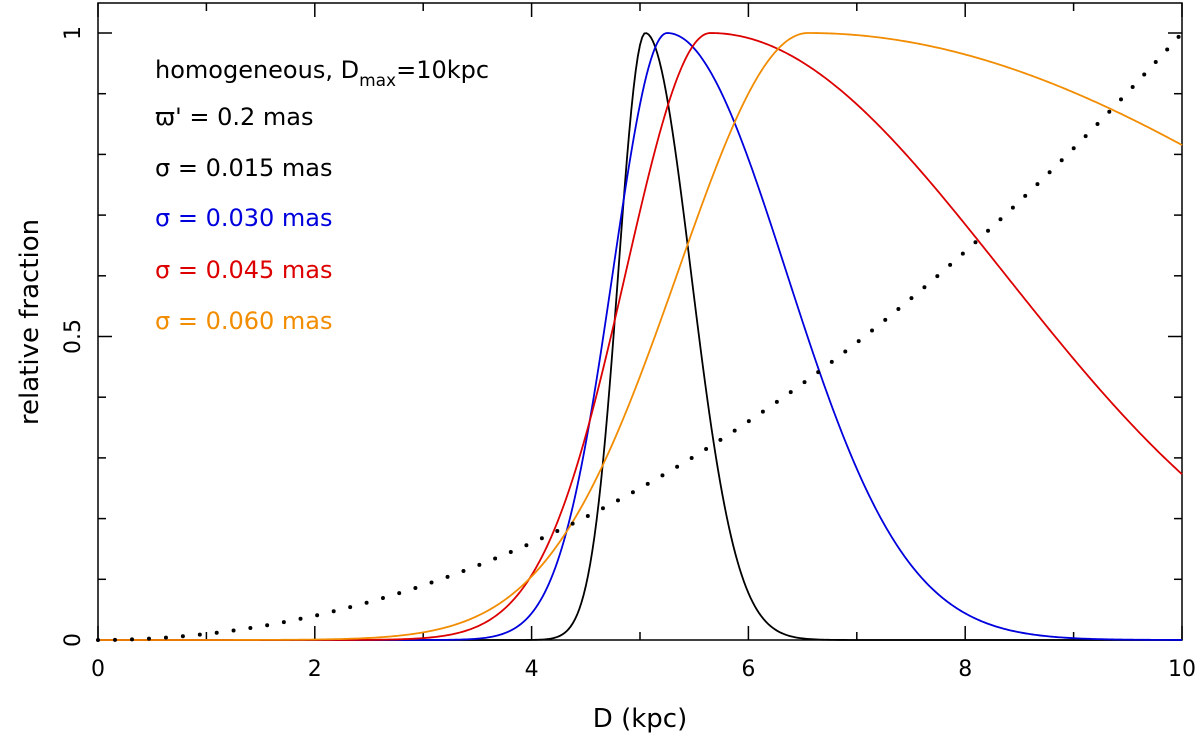 The image size is (1200, 739). Describe the element at coordinates (244, 168) in the screenshot. I see `legend-entry-sigma-0015: σ = 0.015 mas` at that location.